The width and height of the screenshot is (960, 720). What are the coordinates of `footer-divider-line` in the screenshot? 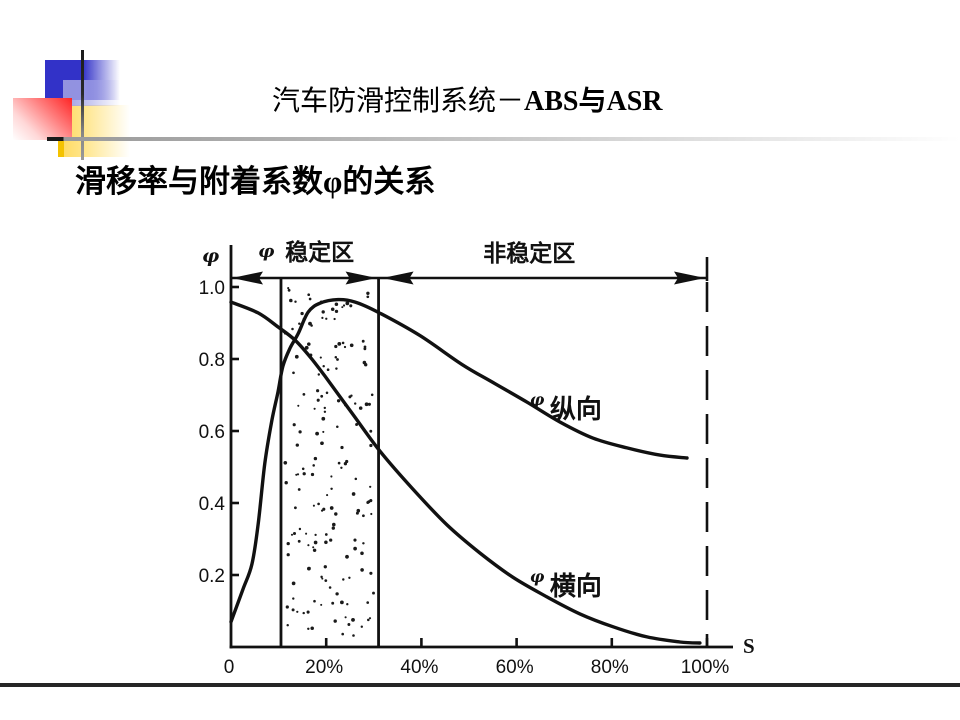 It's located at (480, 685).